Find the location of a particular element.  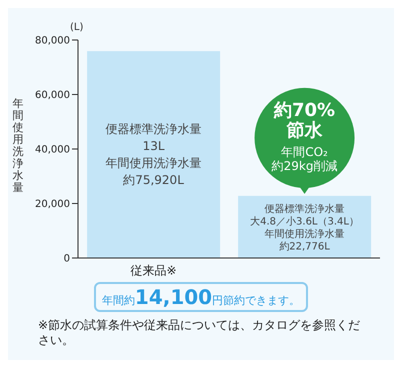

y-tick-label: 20,000 is located at coordinates (52, 204).